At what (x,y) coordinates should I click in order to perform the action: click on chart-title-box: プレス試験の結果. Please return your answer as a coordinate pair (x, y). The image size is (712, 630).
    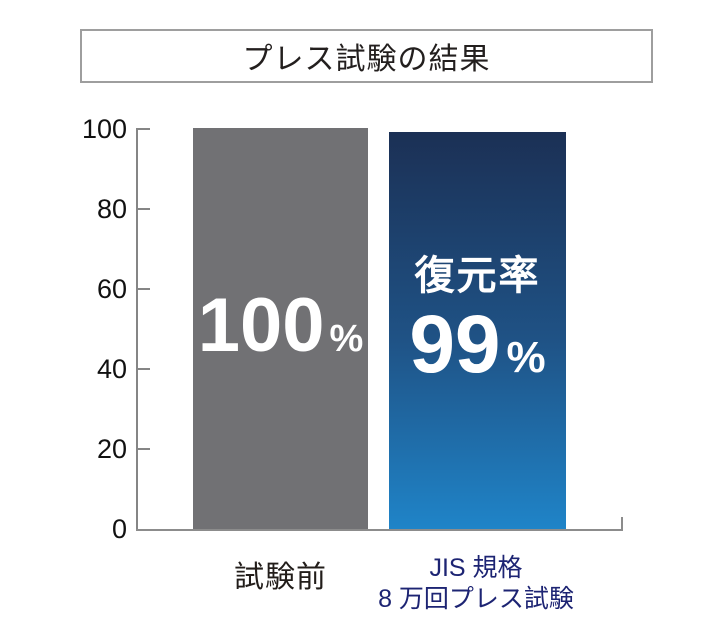
    Looking at the image, I should click on (366, 56).